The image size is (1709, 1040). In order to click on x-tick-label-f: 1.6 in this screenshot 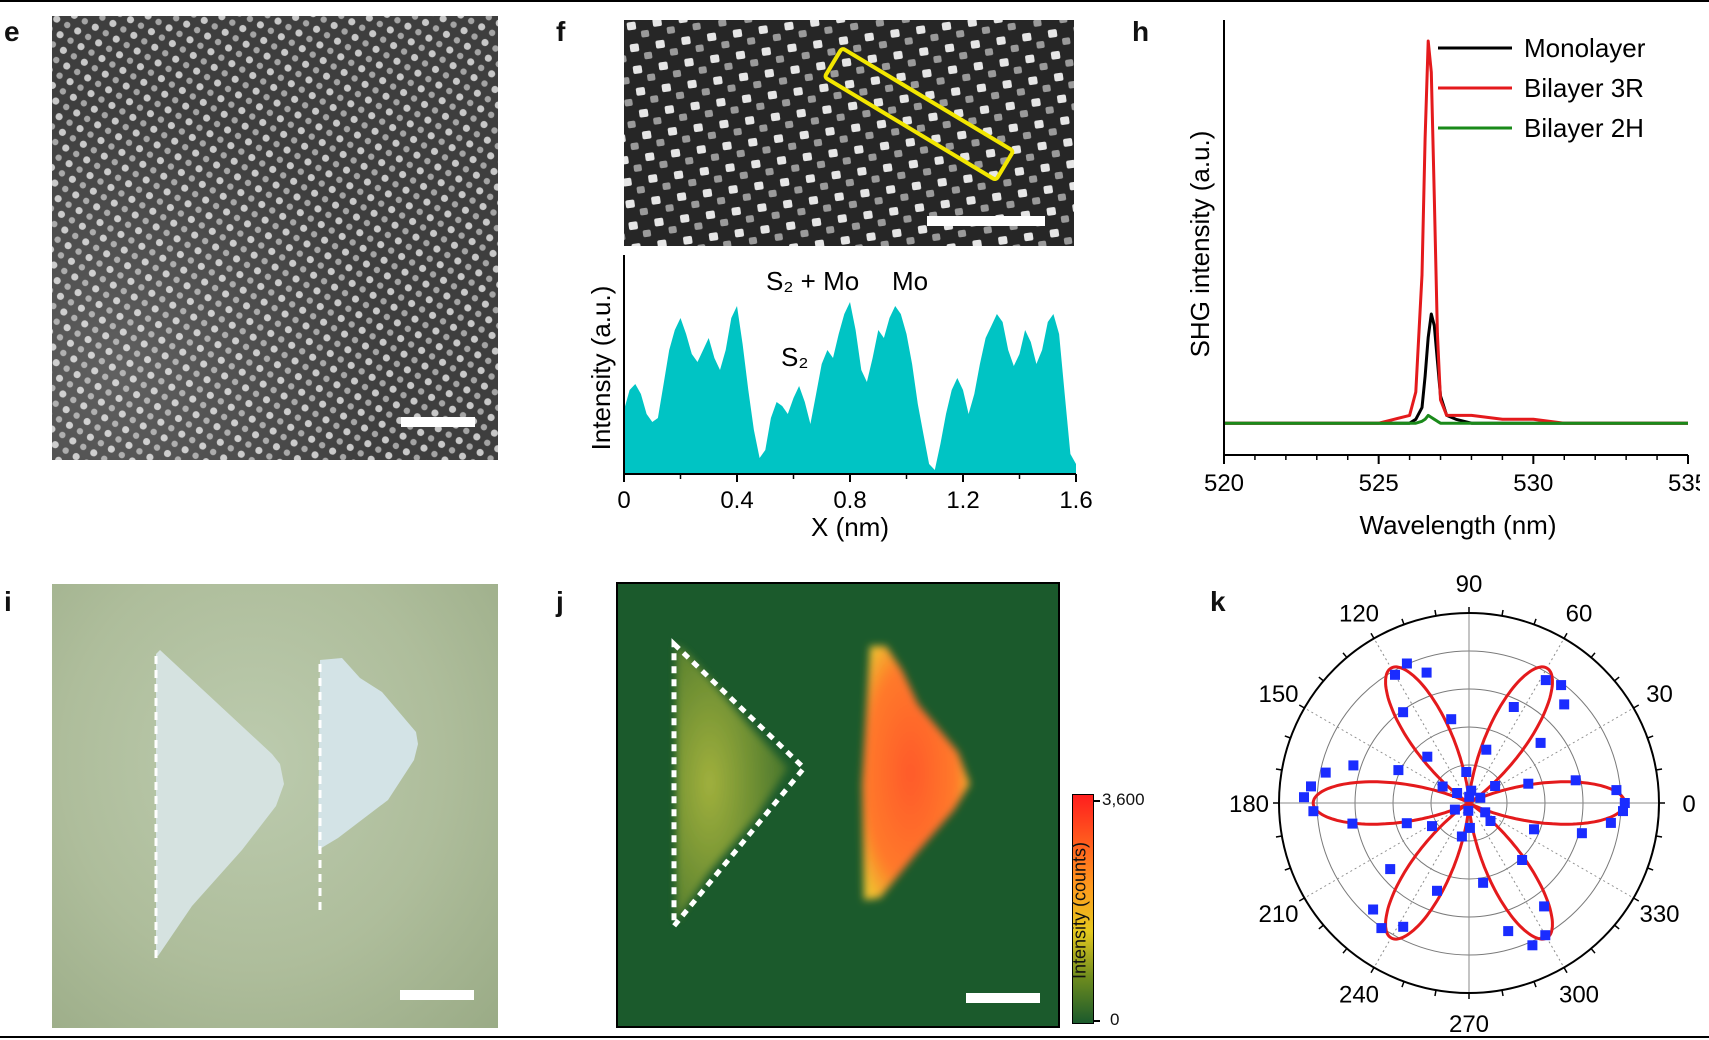, I will do `click(1075, 500)`.